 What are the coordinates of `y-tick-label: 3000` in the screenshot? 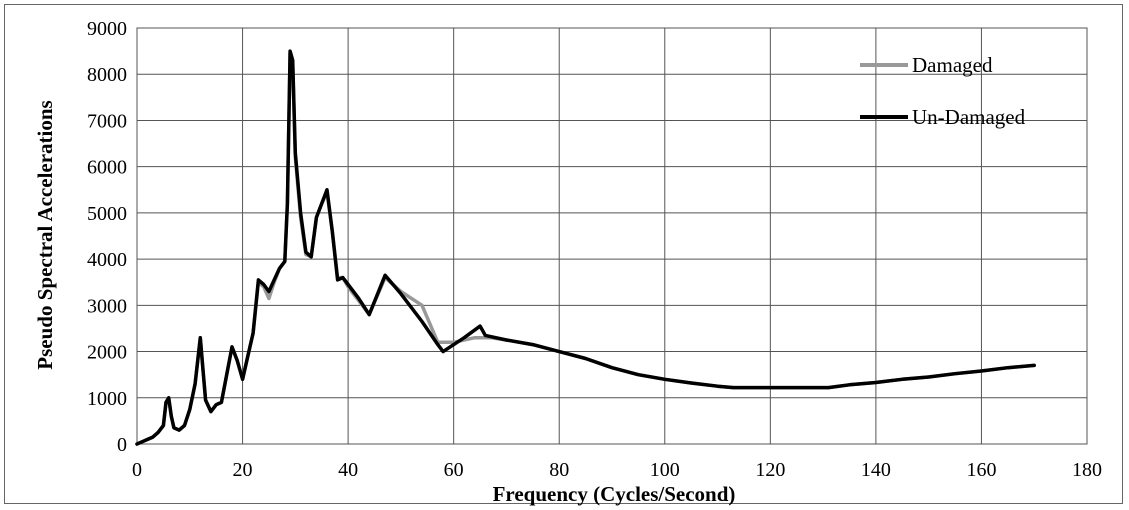 It's located at (107, 306).